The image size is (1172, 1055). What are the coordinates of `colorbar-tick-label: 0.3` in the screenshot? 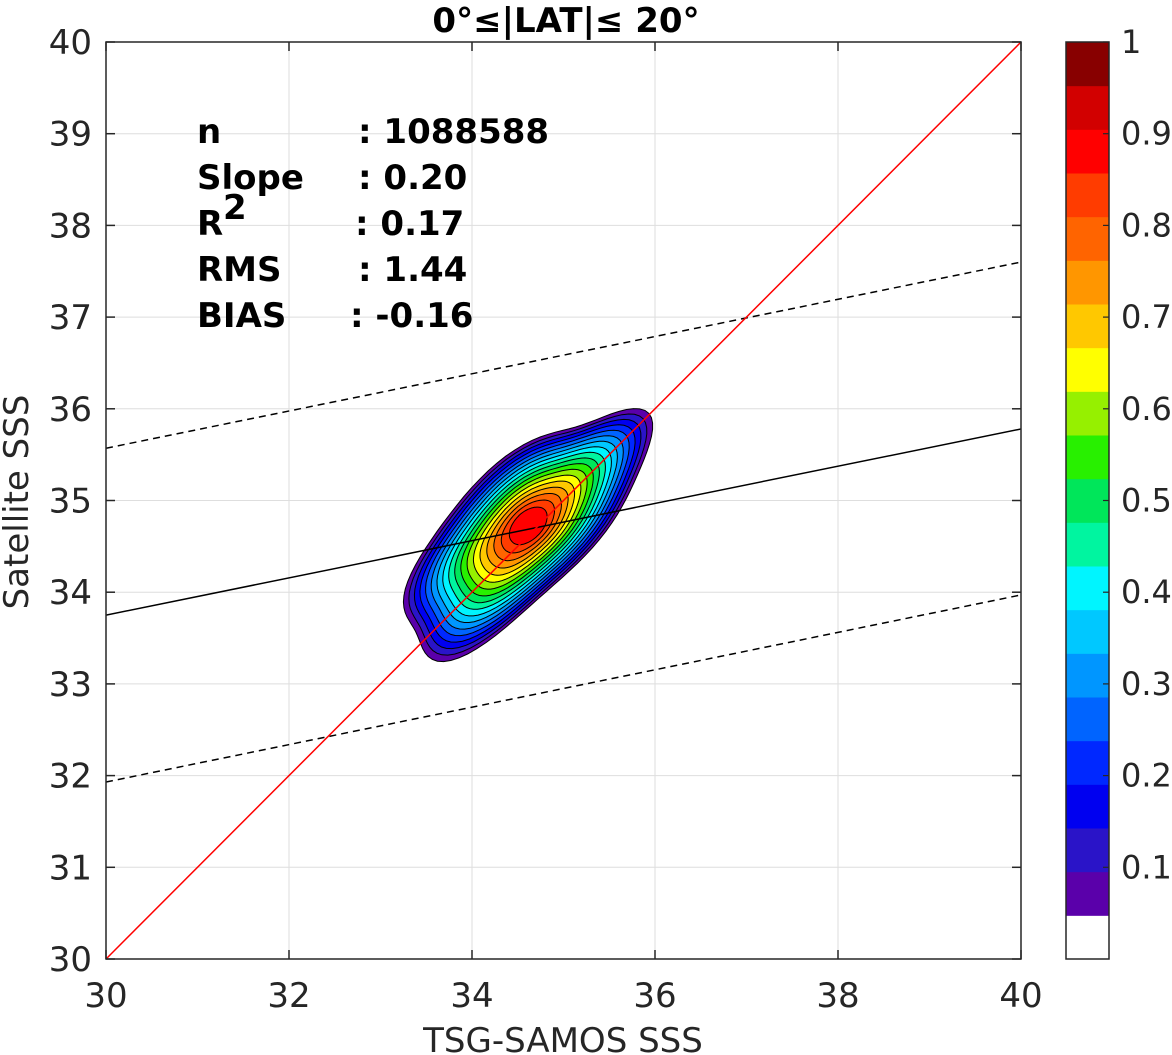 It's located at (1146, 684).